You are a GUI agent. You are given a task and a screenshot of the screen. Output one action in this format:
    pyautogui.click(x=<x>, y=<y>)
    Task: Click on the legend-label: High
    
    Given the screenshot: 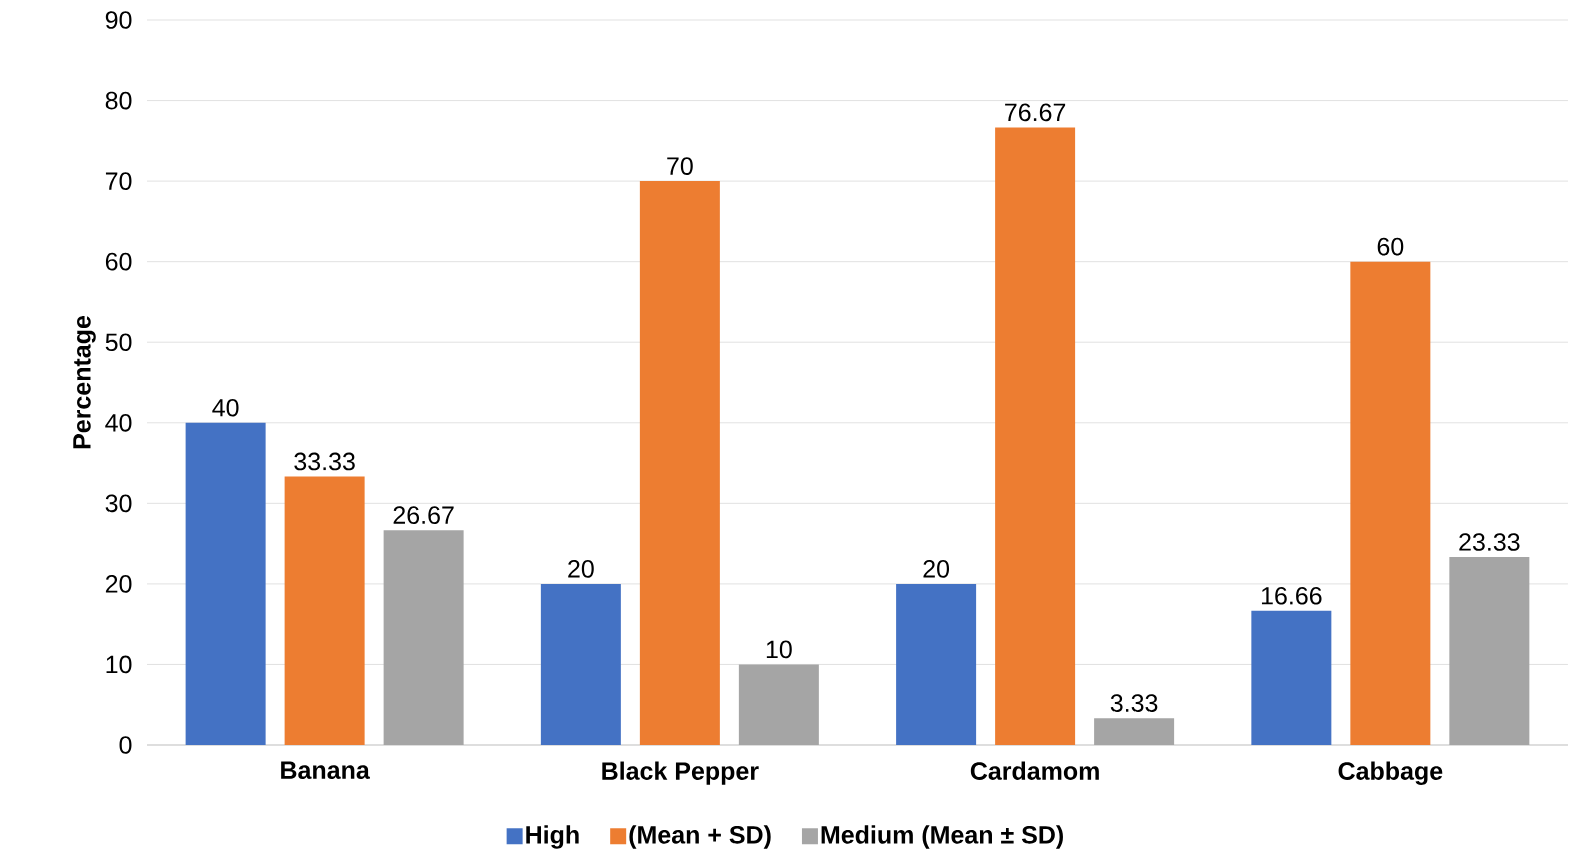 What is the action you would take?
    pyautogui.click(x=552, y=837)
    